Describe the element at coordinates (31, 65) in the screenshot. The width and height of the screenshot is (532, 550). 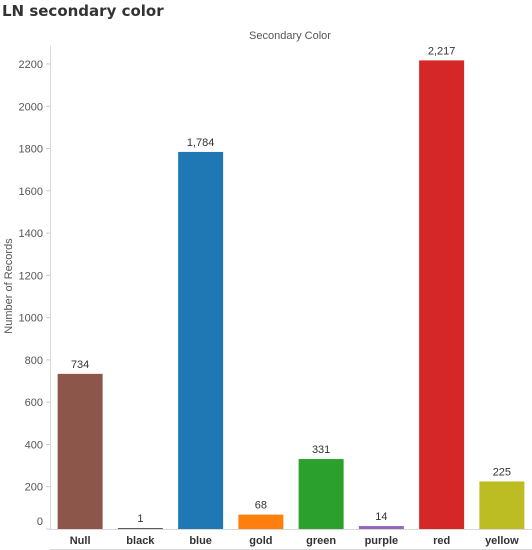
I see `y-tick-label: 2200` at that location.